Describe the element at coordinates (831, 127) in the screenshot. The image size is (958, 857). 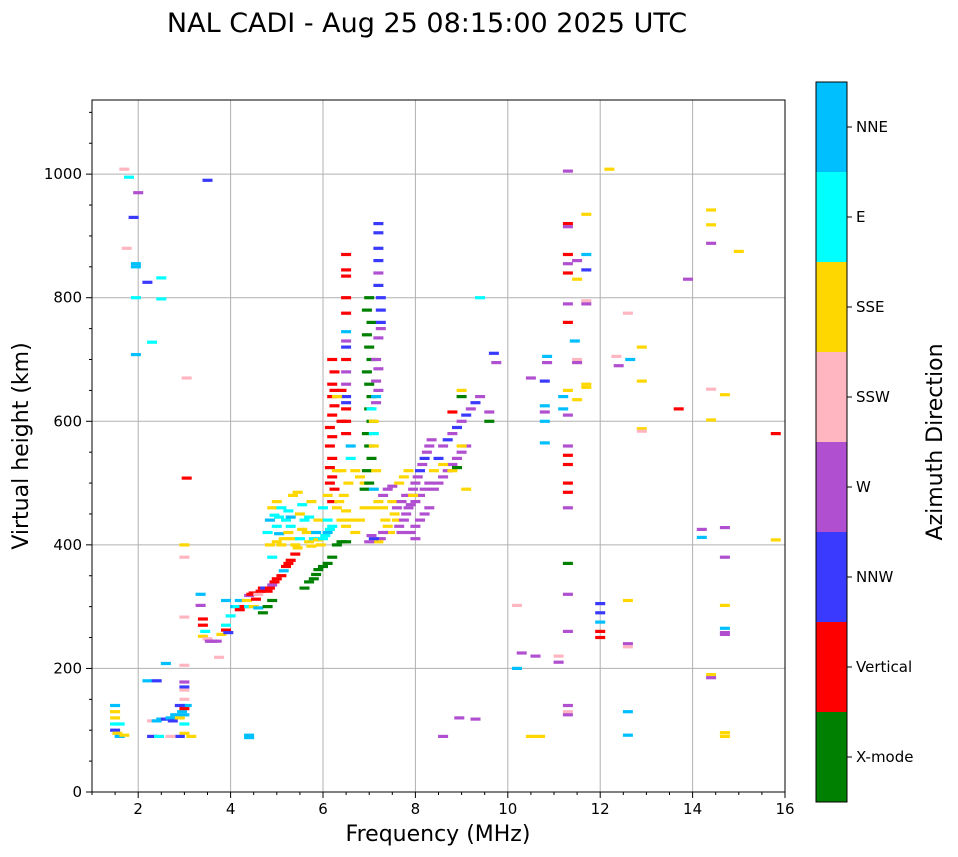
I see `colorbar-segment` at that location.